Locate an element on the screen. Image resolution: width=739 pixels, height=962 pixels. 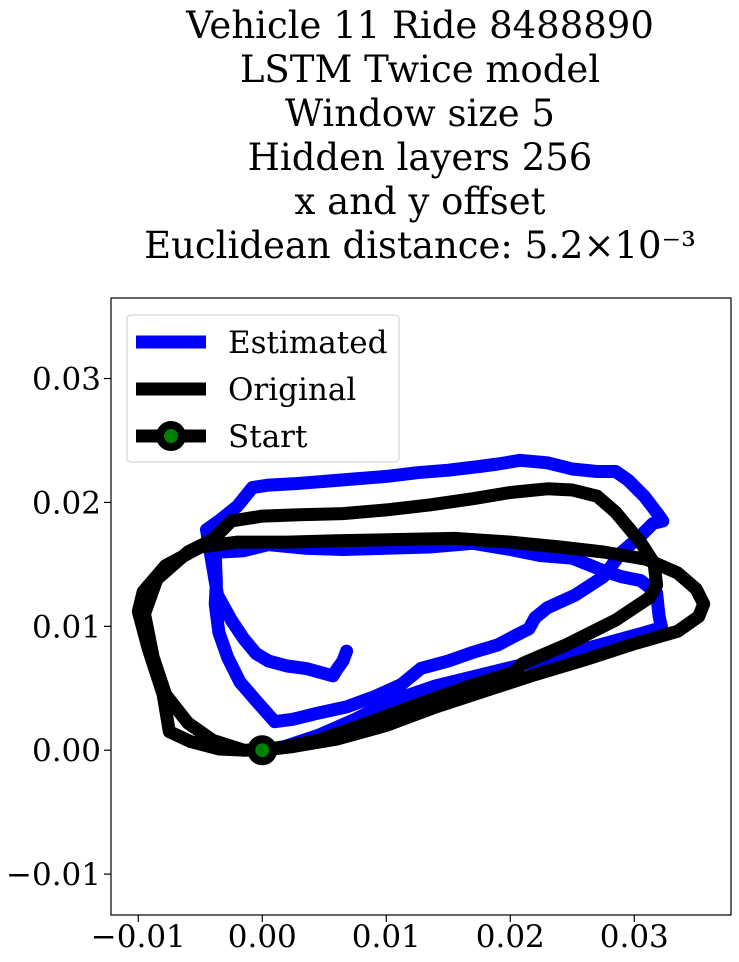
start-marker-layer is located at coordinates (262, 750).